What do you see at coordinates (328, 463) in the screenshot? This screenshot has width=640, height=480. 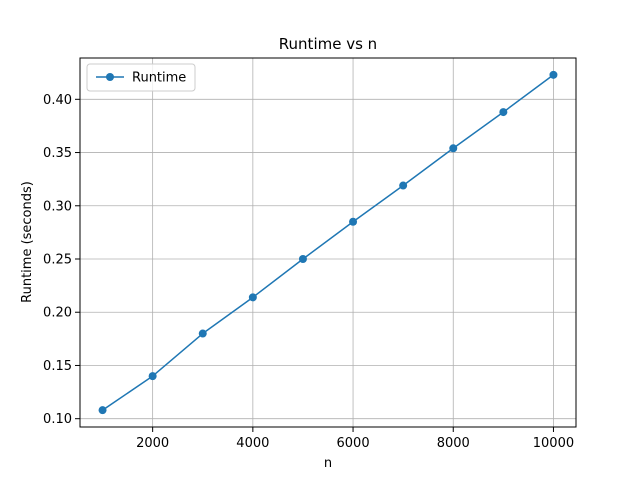 I see `x-axis-label: n` at bounding box center [328, 463].